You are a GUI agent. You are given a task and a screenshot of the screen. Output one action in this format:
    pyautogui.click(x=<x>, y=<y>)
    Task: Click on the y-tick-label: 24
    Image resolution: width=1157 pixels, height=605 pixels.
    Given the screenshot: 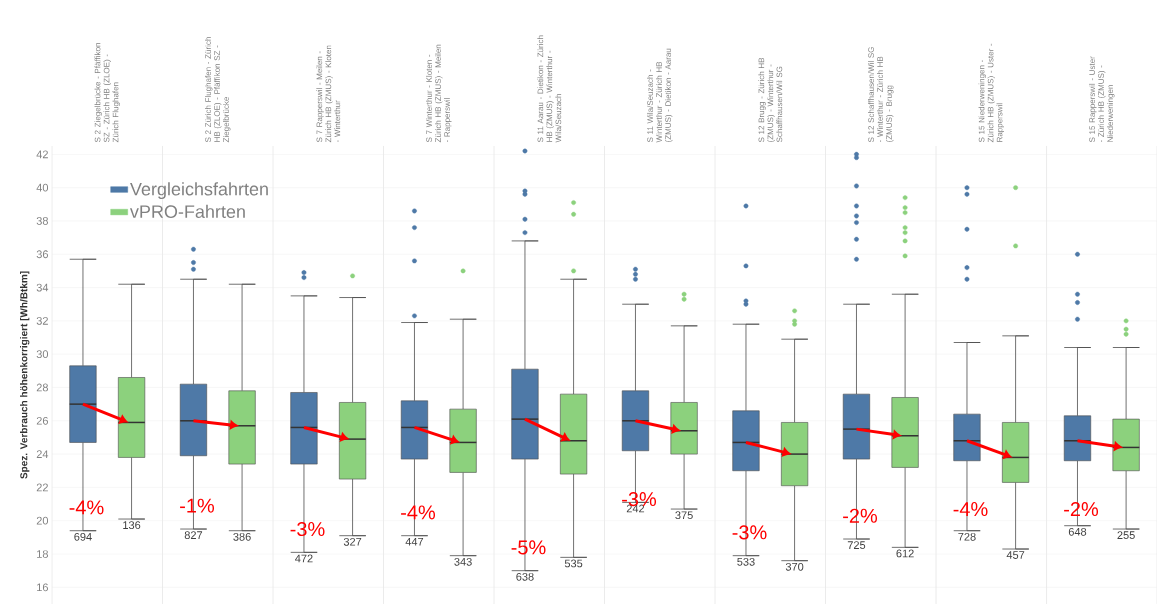 What is the action you would take?
    pyautogui.click(x=42, y=454)
    